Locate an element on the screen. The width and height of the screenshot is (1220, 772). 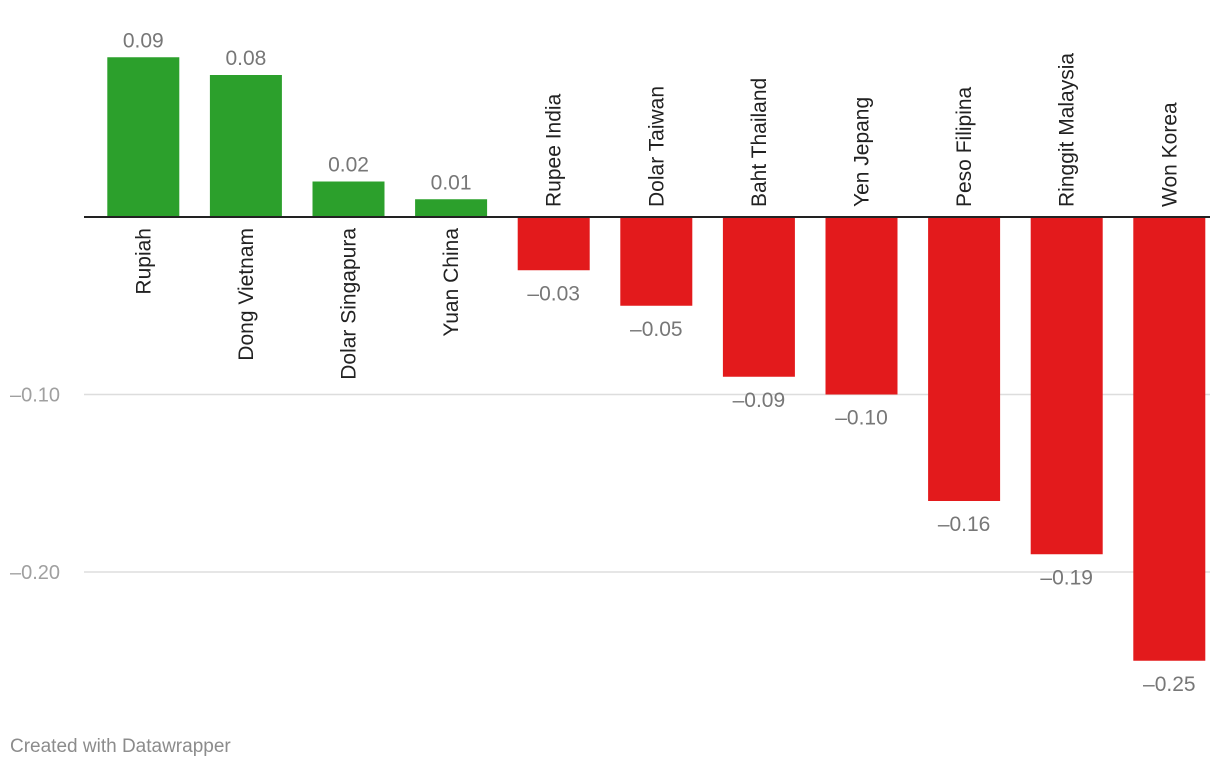
category-label: Rupiah is located at coordinates (143, 261).